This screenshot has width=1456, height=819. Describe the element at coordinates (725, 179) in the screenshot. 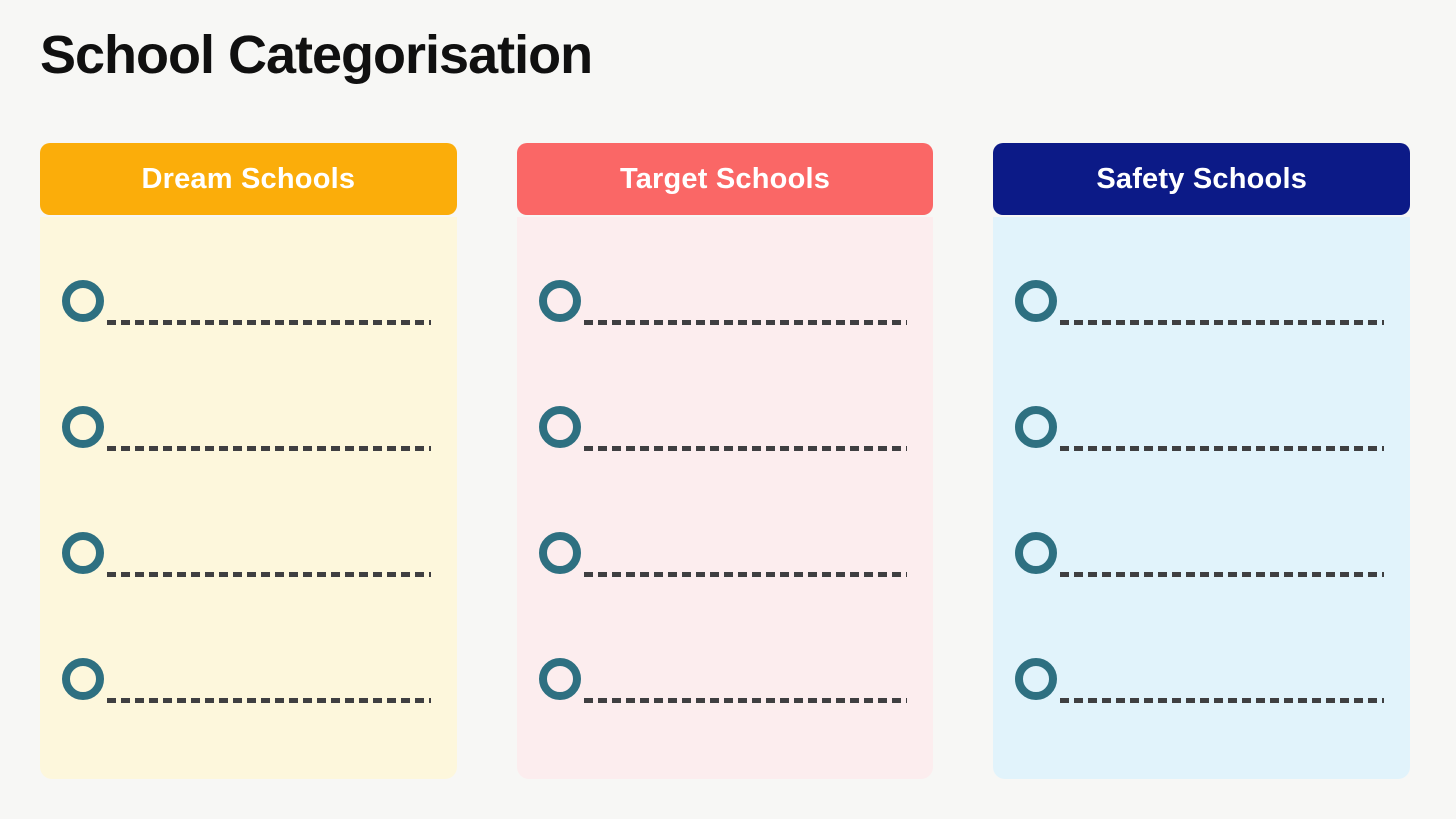

I see `column-header-target: Target Schools` at that location.